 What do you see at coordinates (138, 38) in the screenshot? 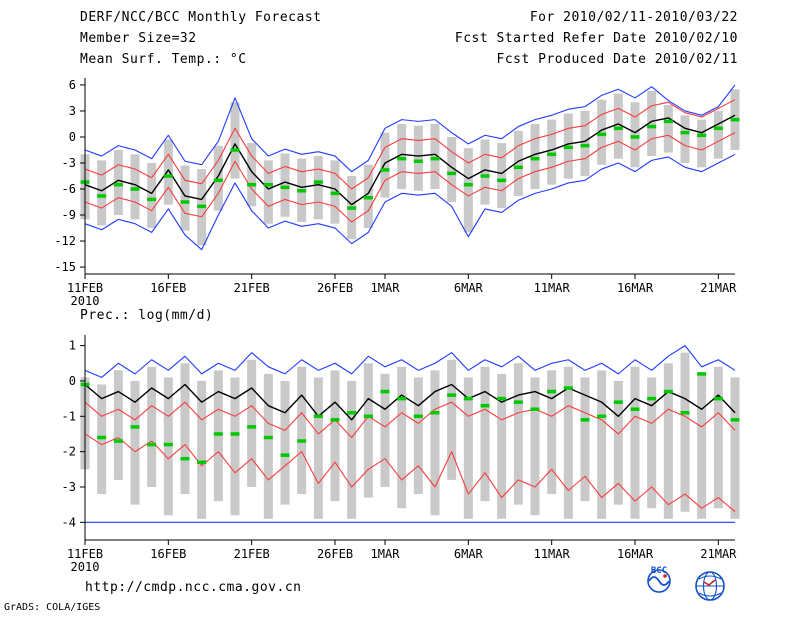
I see `member-size-label: Member Size=32` at bounding box center [138, 38].